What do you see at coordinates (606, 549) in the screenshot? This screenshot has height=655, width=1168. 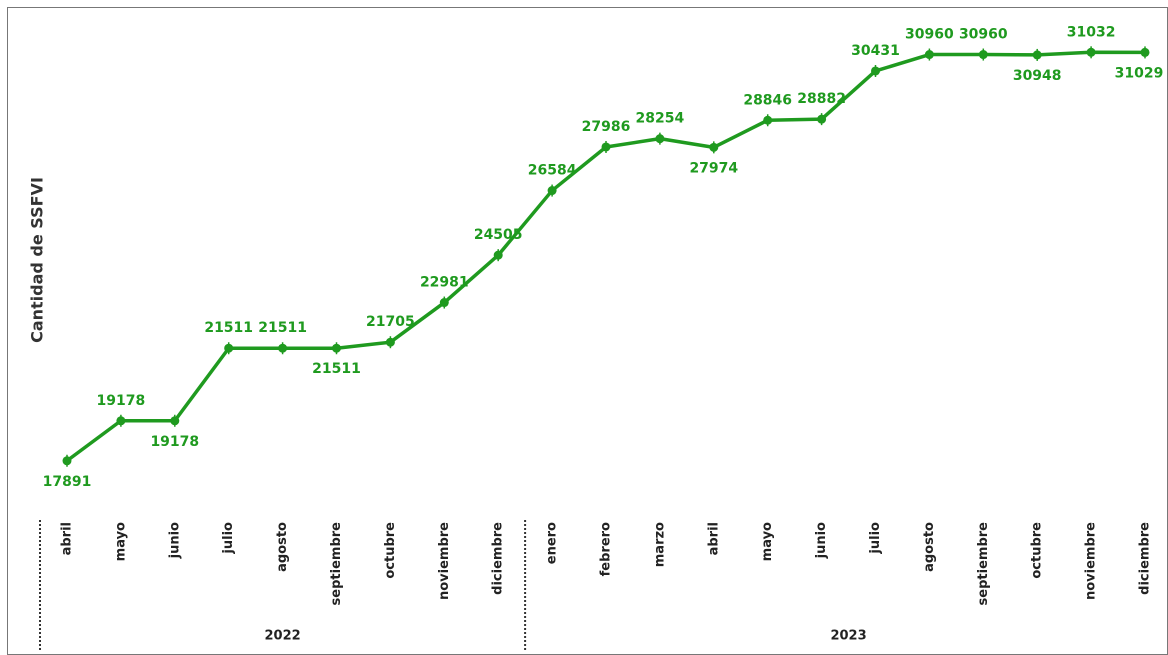 I see `x-tick-label: febrero` at bounding box center [606, 549].